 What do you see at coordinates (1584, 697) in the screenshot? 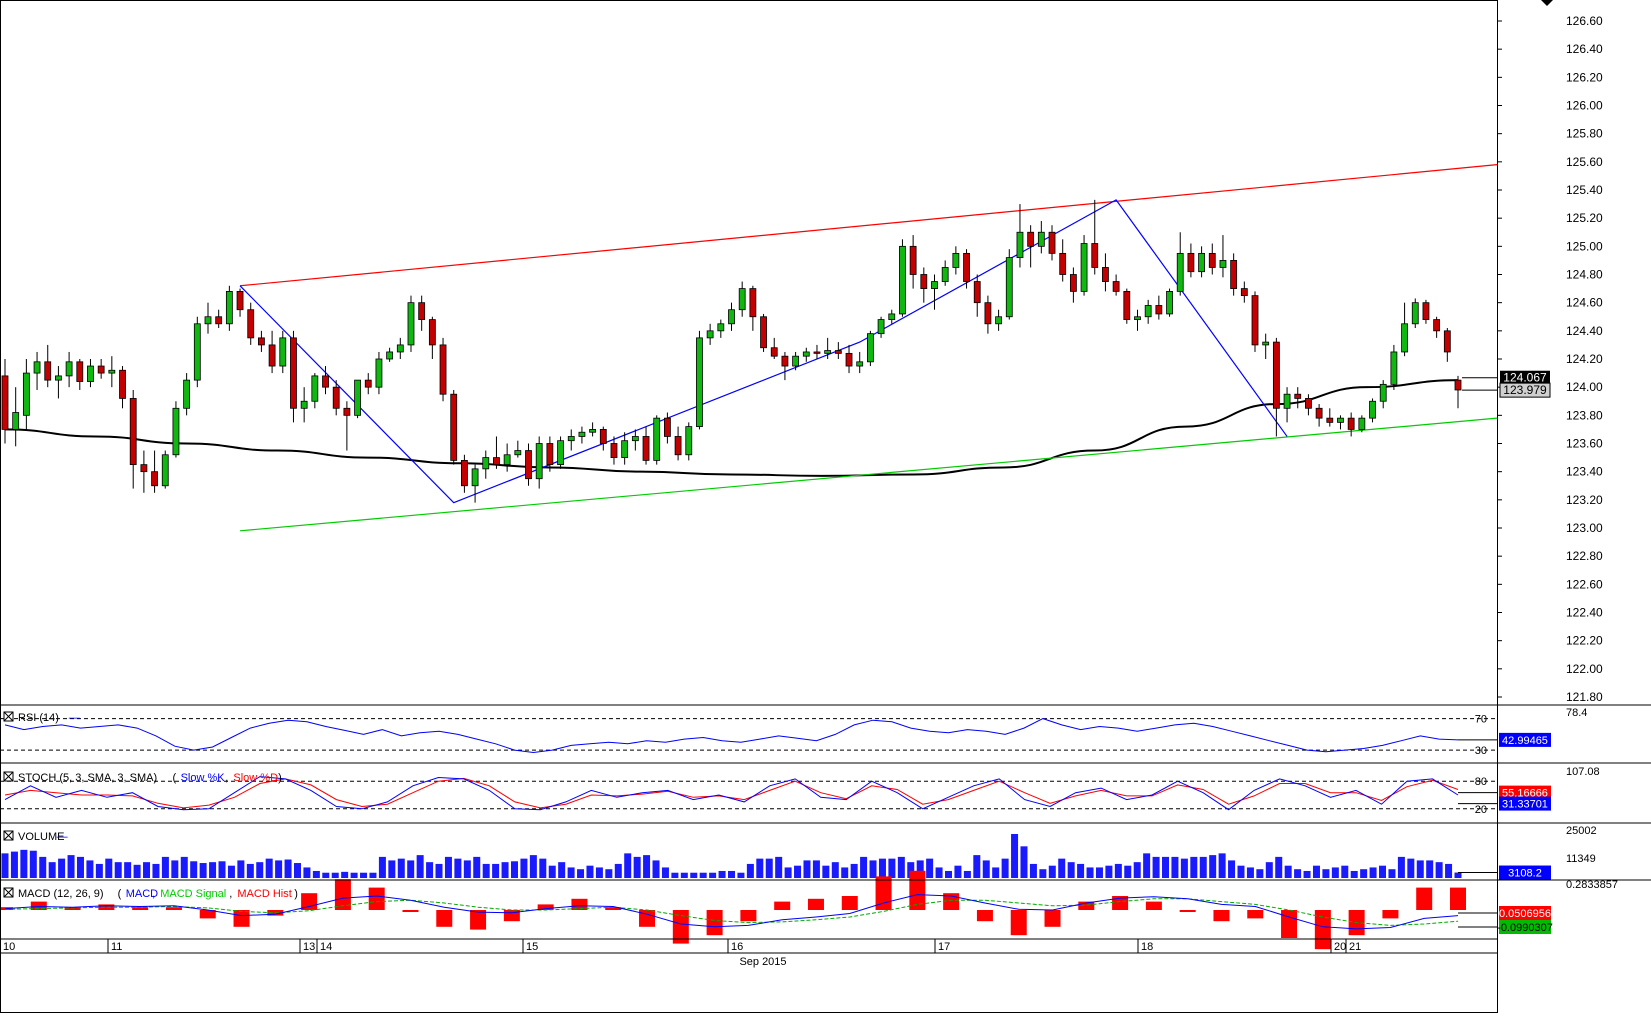
I see `price-tick-label: 121.80` at bounding box center [1584, 697].